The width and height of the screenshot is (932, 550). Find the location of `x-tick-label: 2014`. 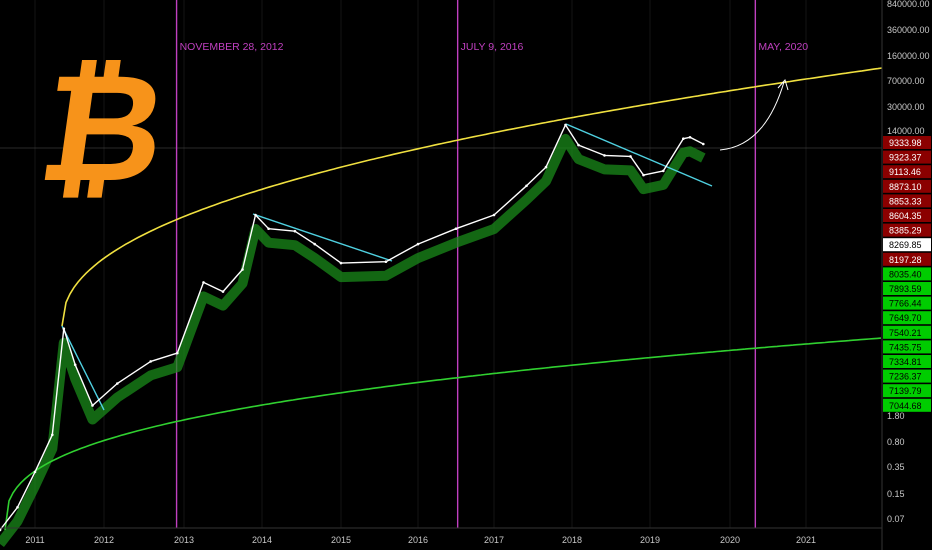

x-tick-label: 2014 is located at coordinates (262, 540).